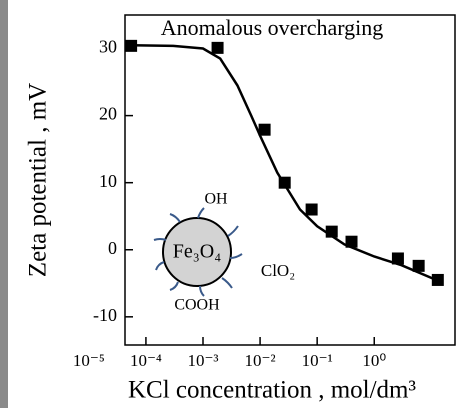 The height and width of the screenshot is (408, 465). Describe the element at coordinates (197, 305) in the screenshot. I see `annotation: COOH` at that location.